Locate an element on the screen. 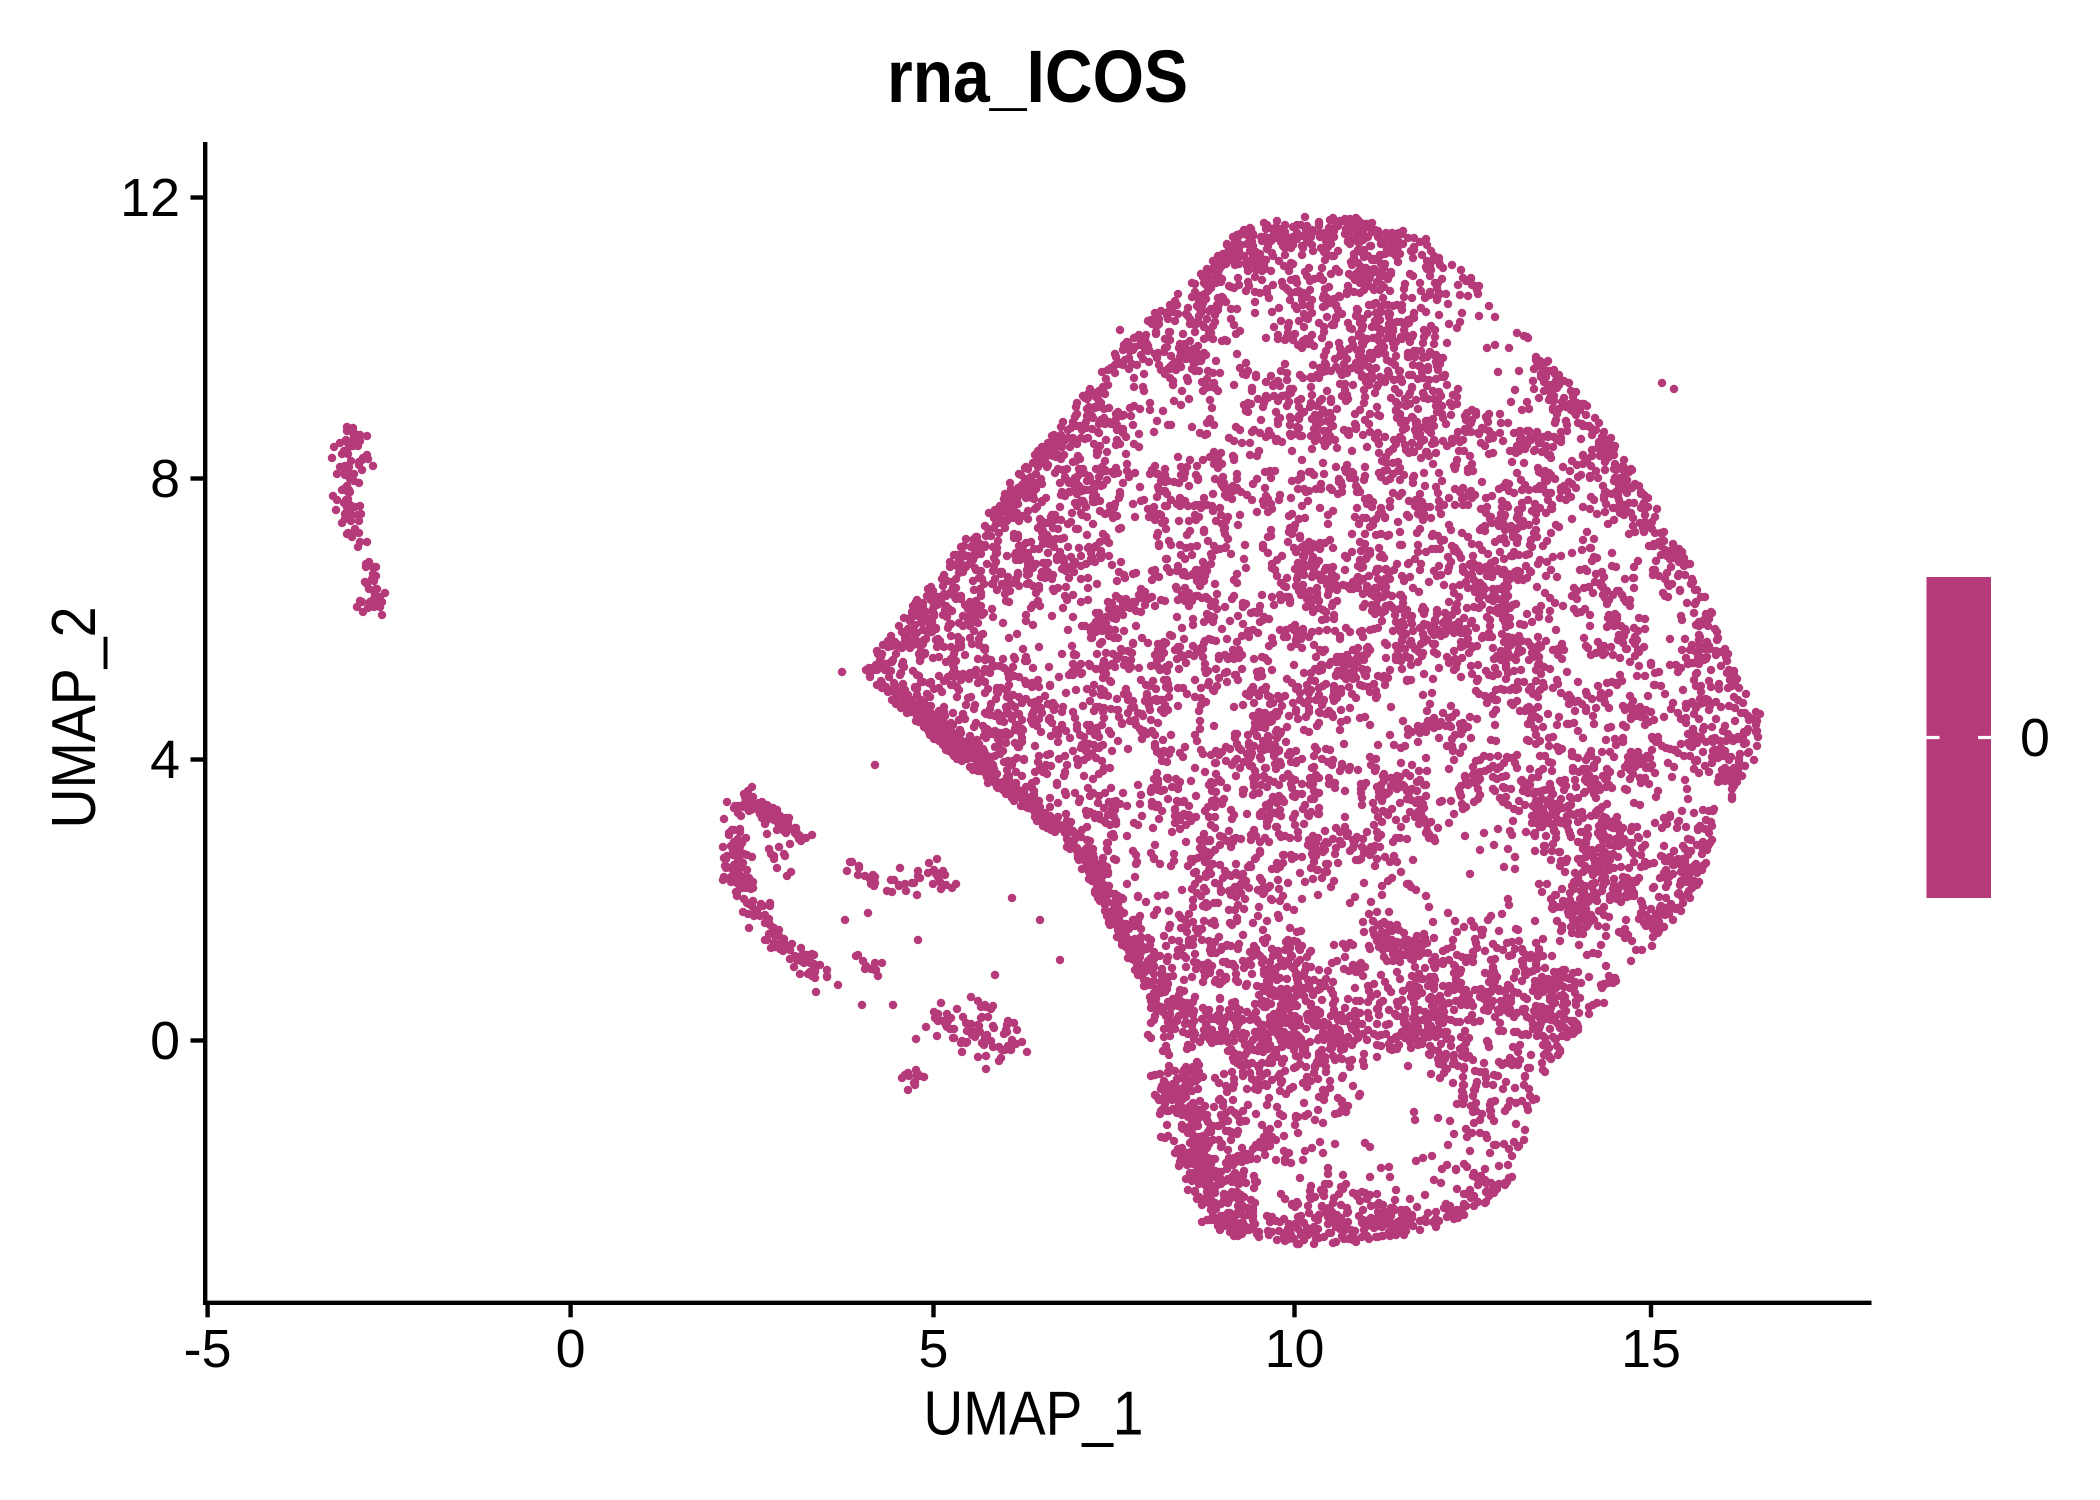  svg-text: UMAP_2 is located at coordinates (74, 718).